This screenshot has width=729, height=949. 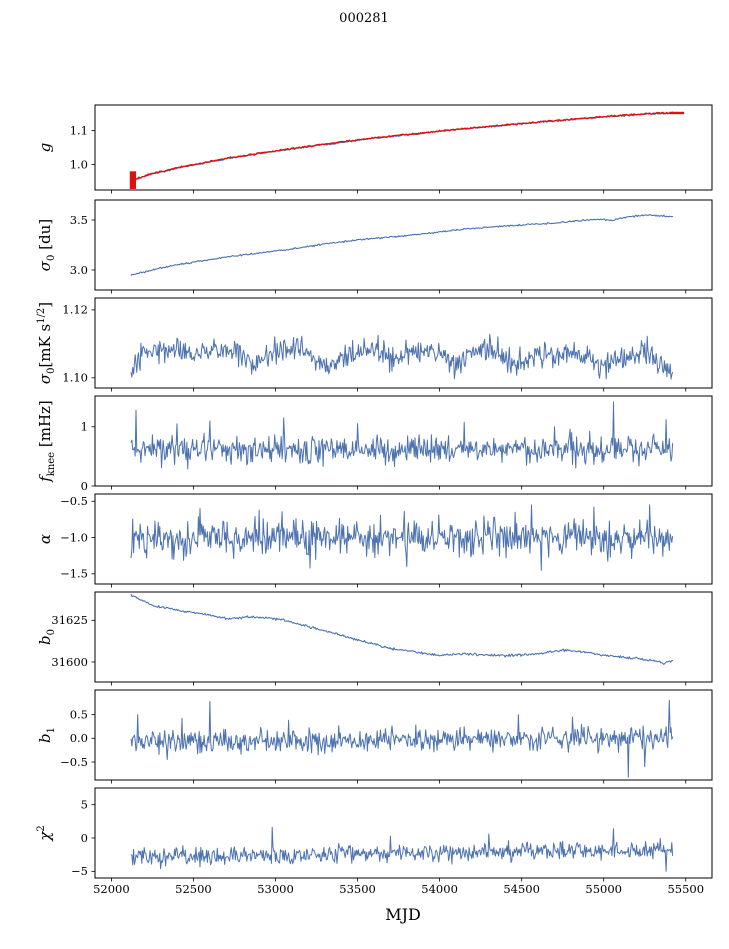 What do you see at coordinates (74, 574) in the screenshot?
I see `y-tick-label-alpha: −1.5` at bounding box center [74, 574].